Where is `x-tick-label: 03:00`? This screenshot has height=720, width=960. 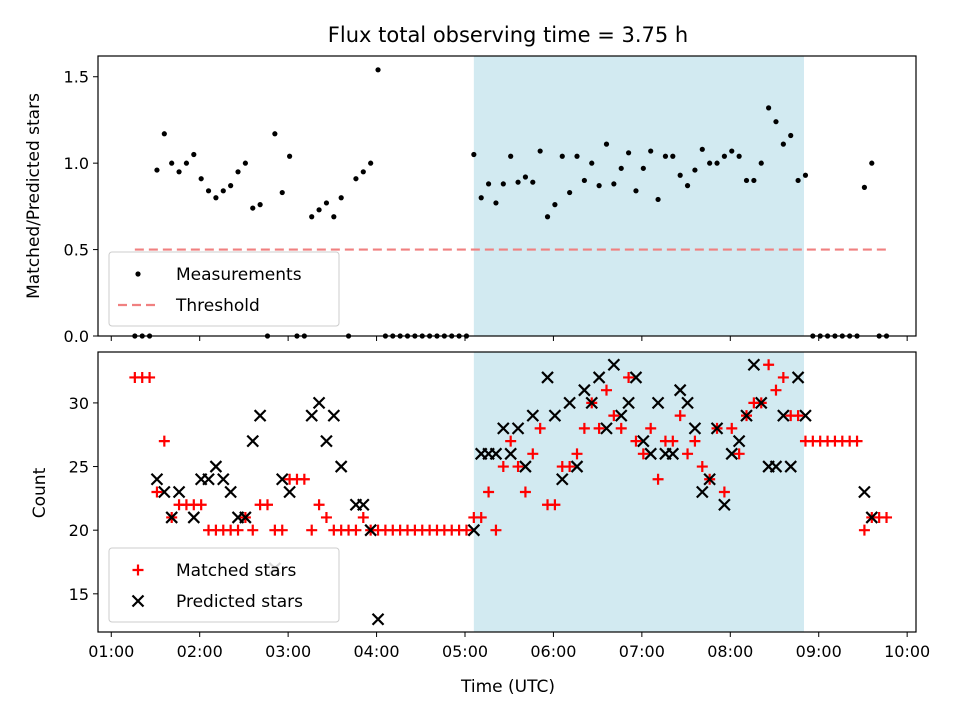 x-tick-label: 03:00 is located at coordinates (288, 651).